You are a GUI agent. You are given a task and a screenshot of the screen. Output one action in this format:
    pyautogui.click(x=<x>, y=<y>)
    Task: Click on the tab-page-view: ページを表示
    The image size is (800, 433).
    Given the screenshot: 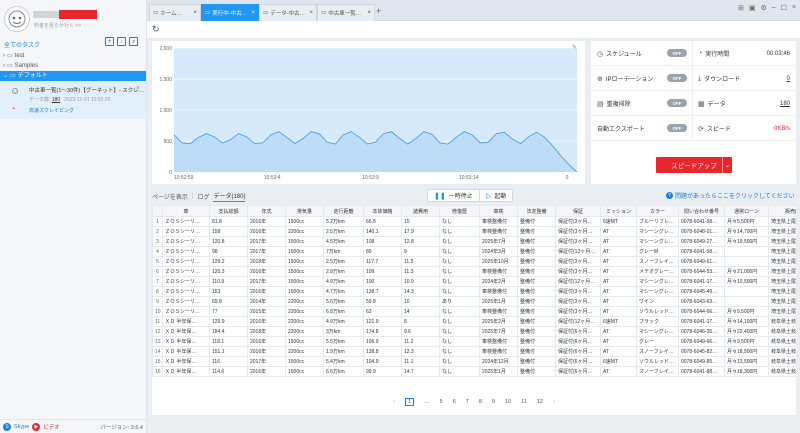 What is the action you would take?
    pyautogui.click(x=170, y=197)
    